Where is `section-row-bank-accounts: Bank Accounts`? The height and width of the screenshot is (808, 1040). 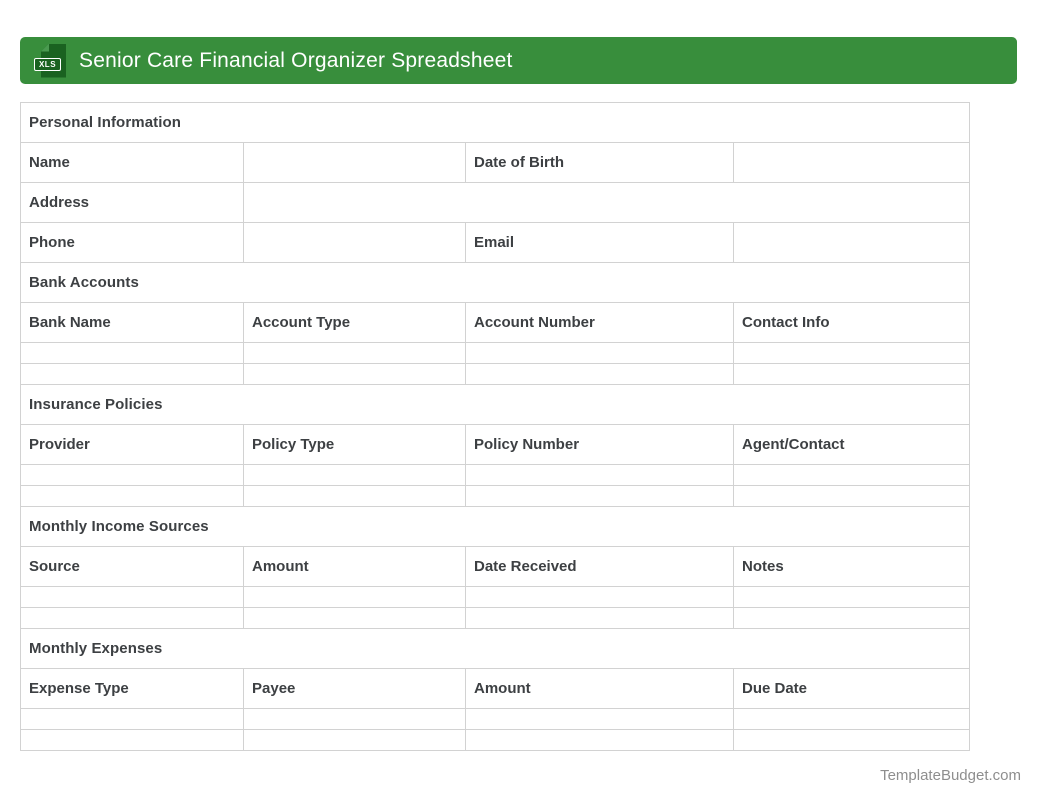 section-row-bank-accounts: Bank Accounts is located at coordinates (495, 282).